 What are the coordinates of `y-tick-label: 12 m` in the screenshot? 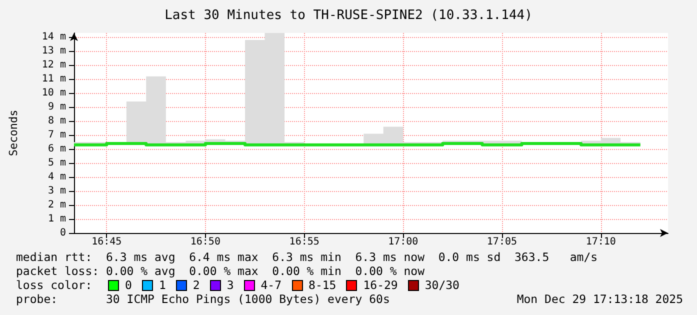 It's located at (54, 65).